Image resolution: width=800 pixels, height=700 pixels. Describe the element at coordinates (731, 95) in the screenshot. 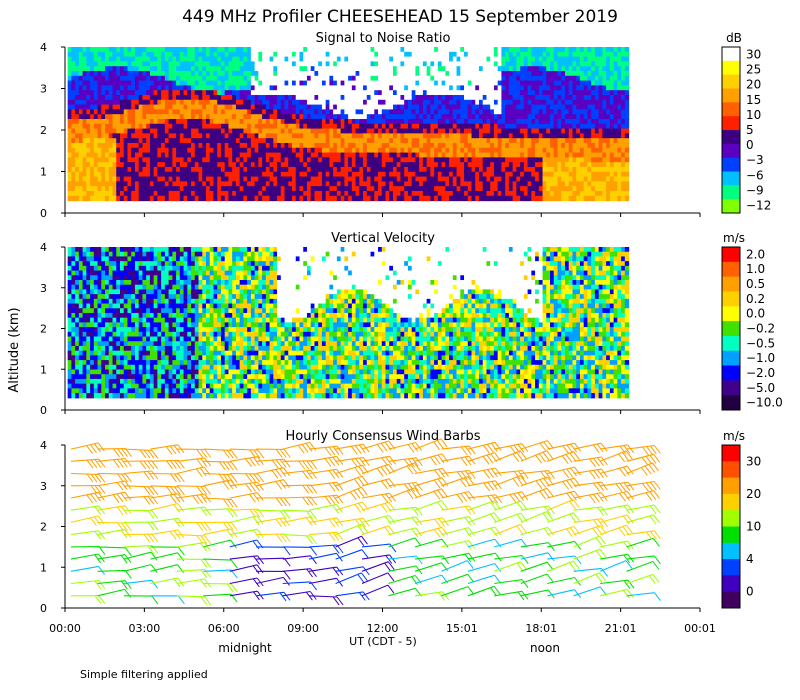

I see `colorbar-segment` at that location.